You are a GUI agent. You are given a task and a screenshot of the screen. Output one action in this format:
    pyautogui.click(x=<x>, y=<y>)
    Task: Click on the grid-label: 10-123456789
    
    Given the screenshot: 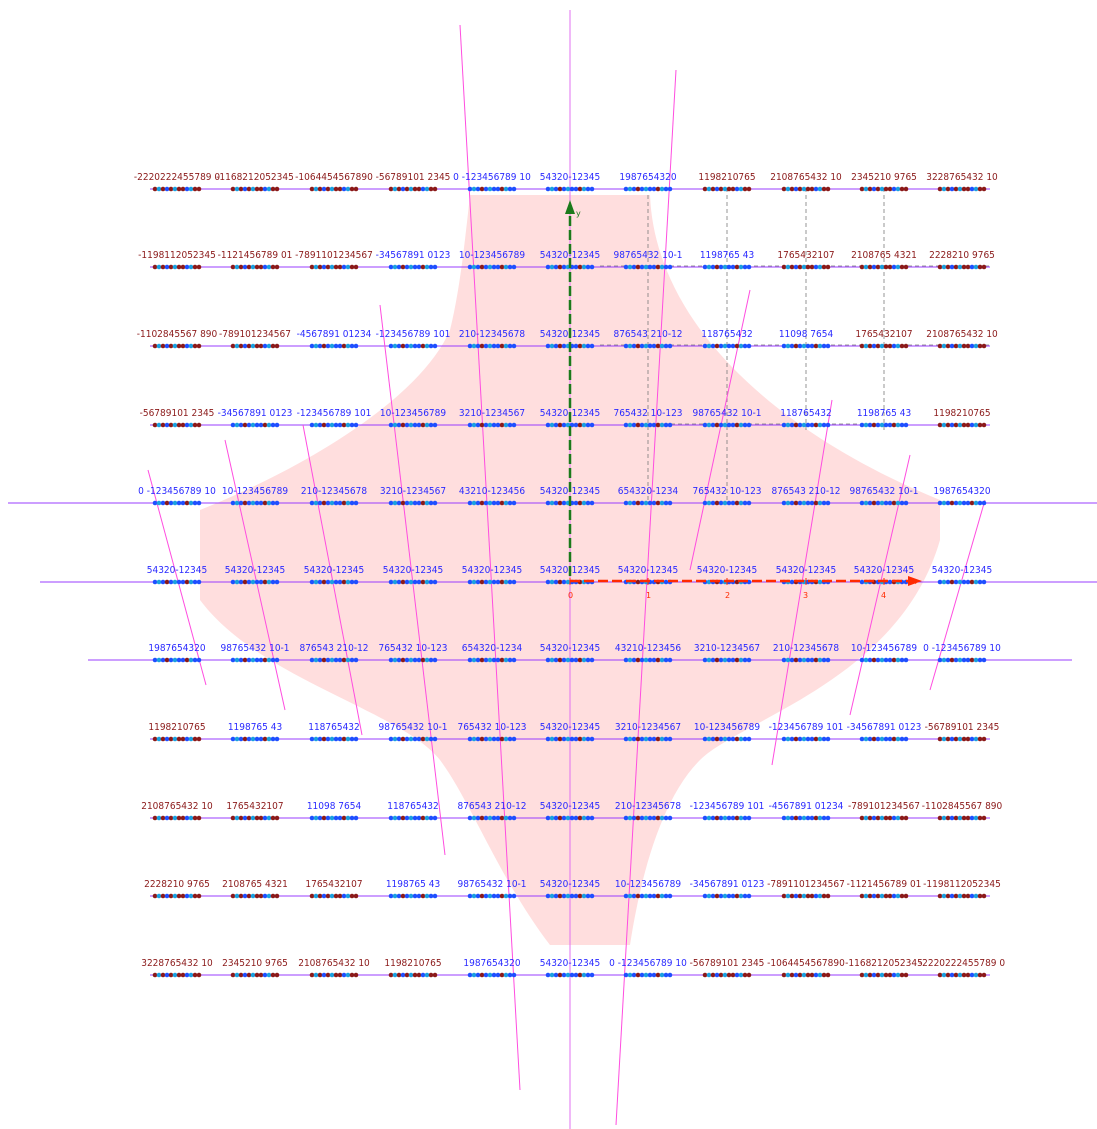 What is the action you would take?
    pyautogui.click(x=255, y=491)
    